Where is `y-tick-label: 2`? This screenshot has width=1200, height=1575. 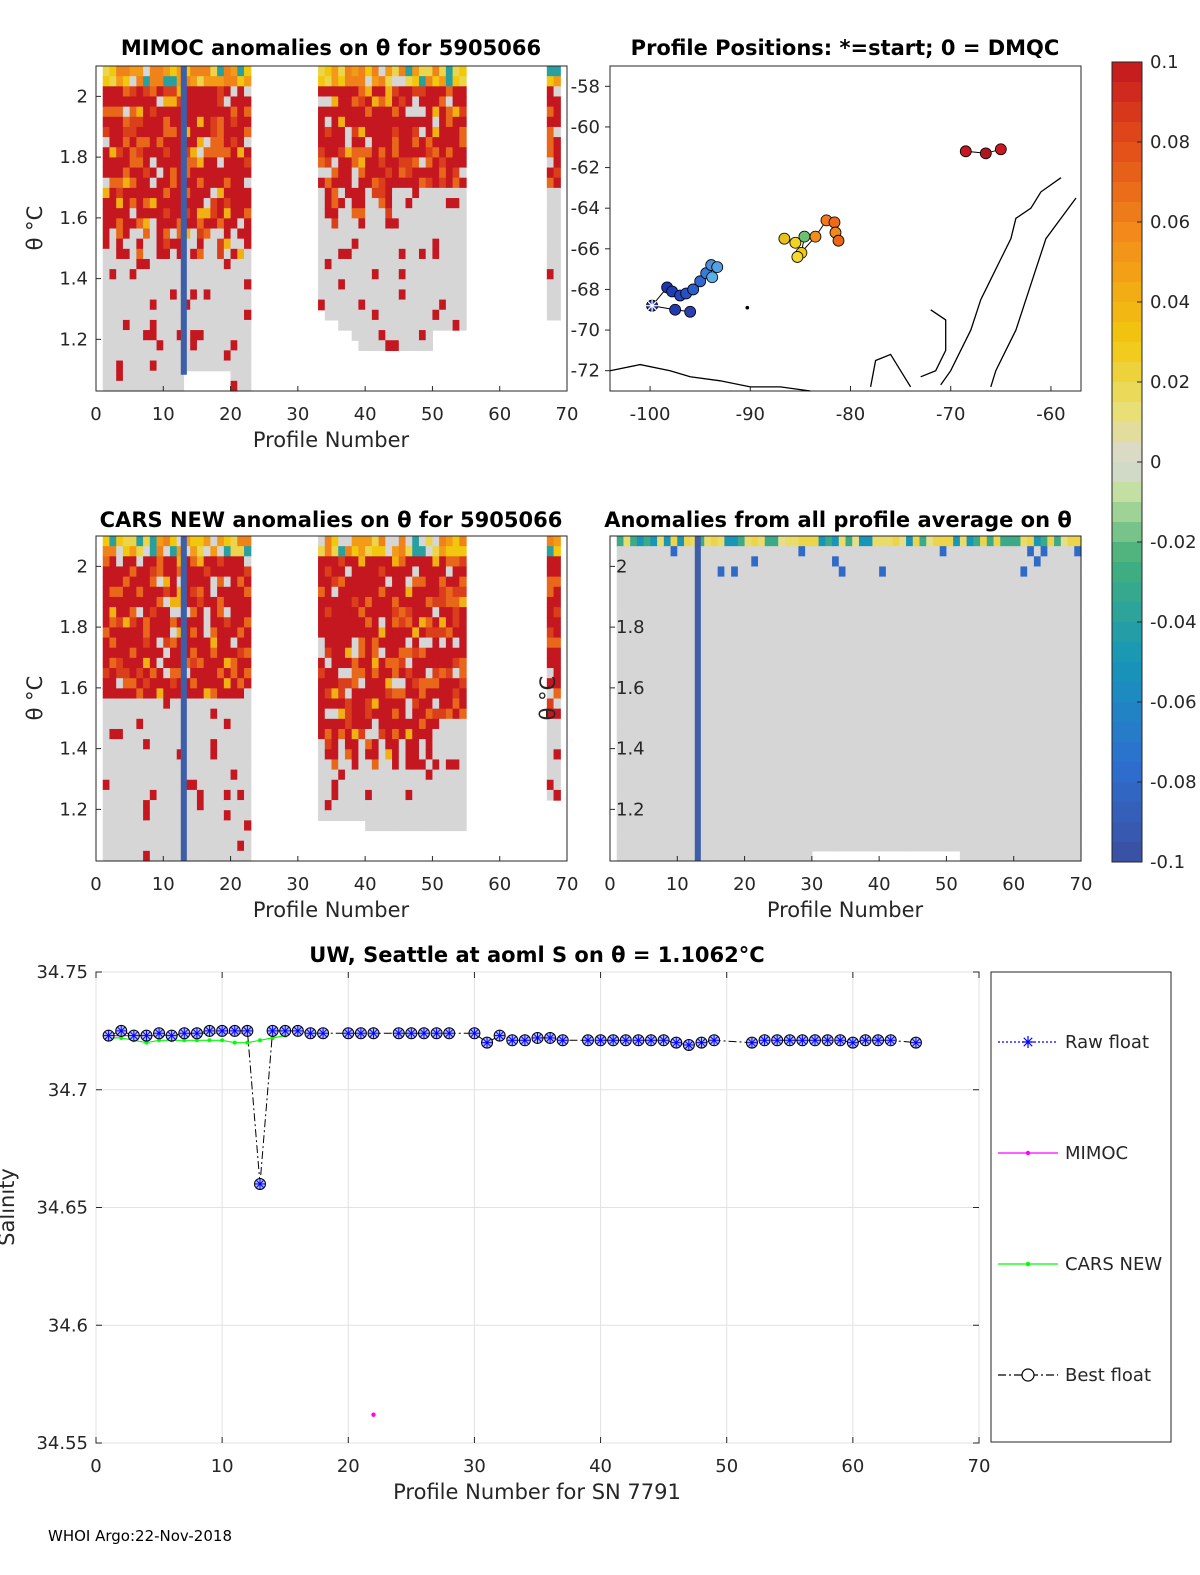 y-tick-label: 2 is located at coordinates (82, 566).